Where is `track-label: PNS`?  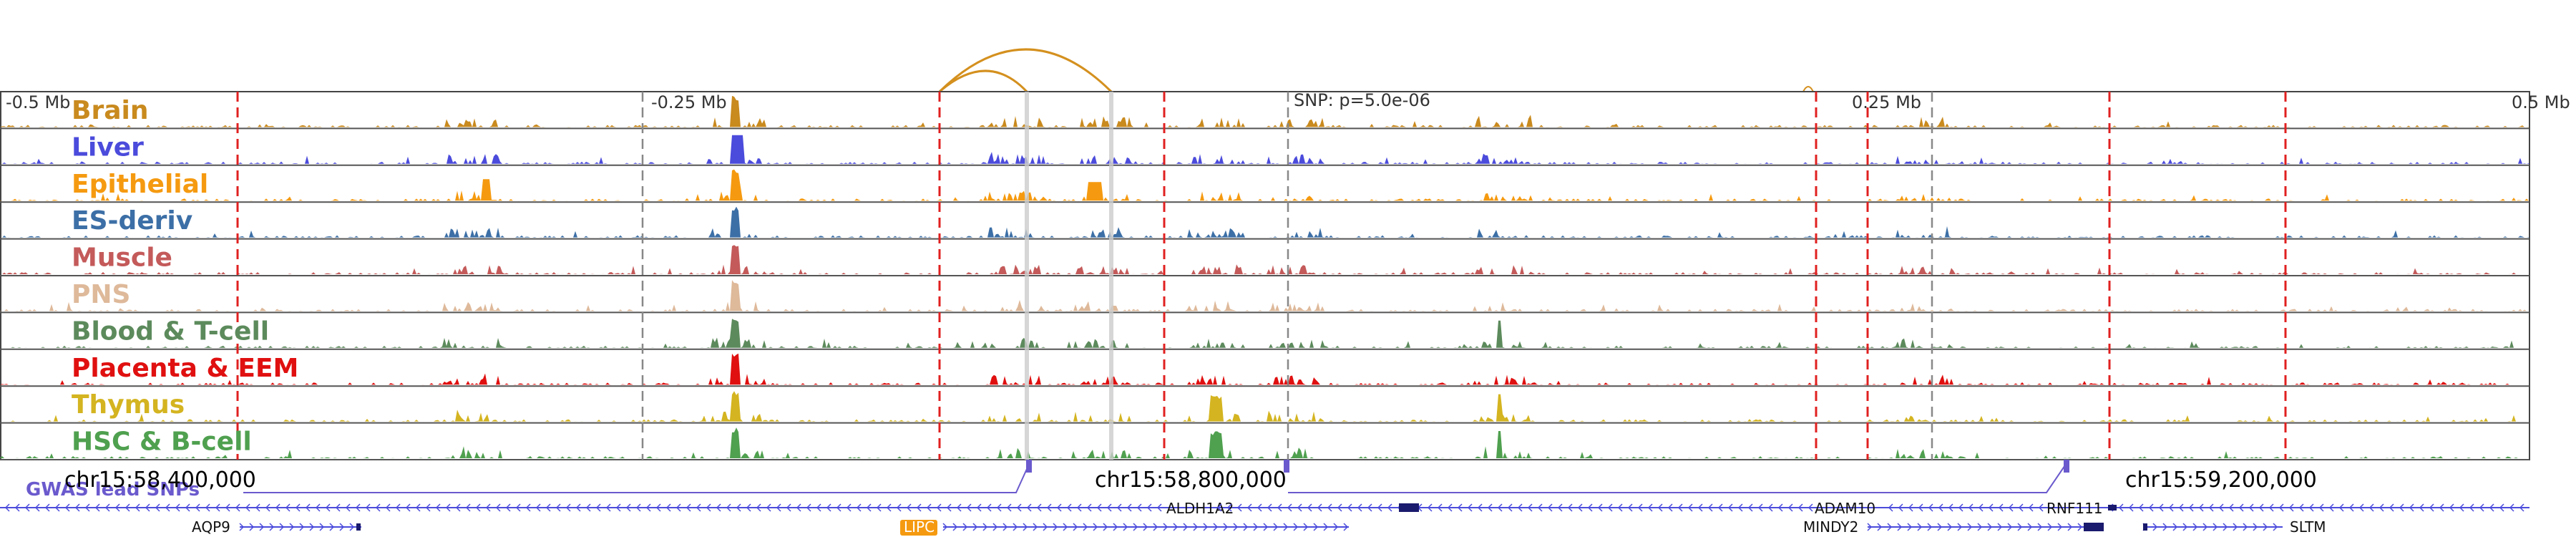 track-label: PNS is located at coordinates (101, 294).